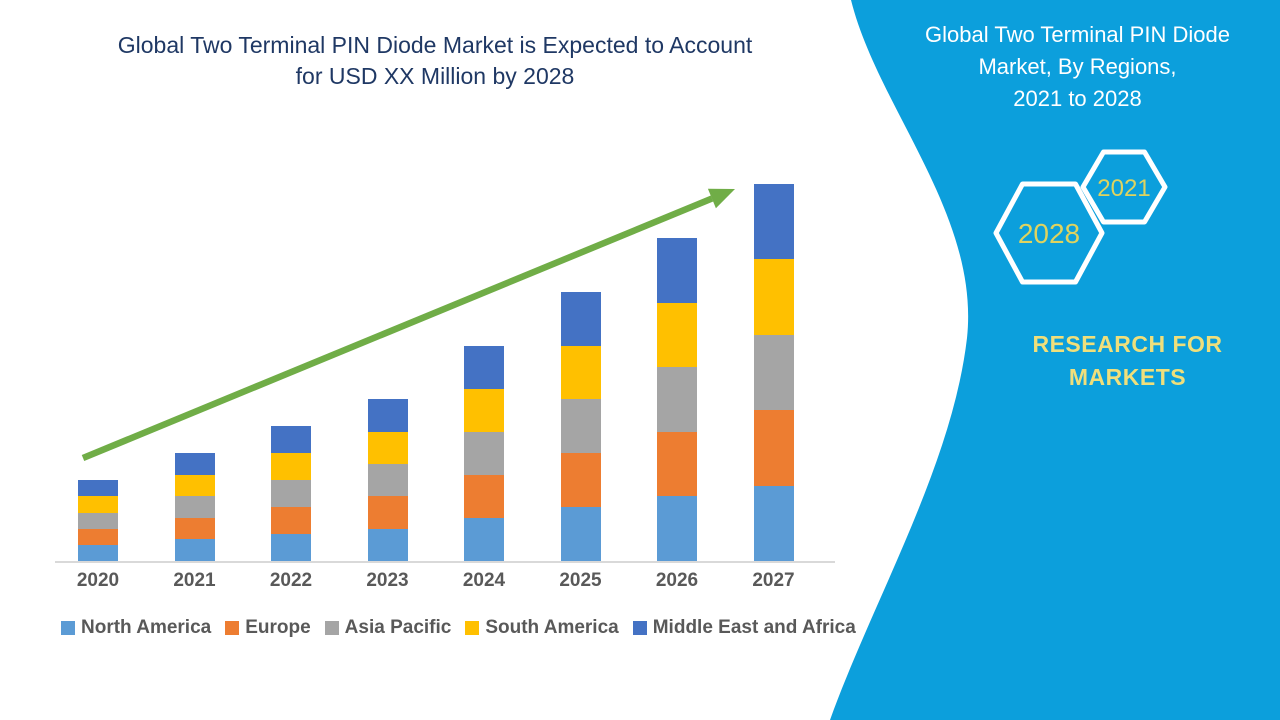 Image resolution: width=1280 pixels, height=720 pixels. What do you see at coordinates (278, 627) in the screenshot?
I see `legend-label: Europe` at bounding box center [278, 627].